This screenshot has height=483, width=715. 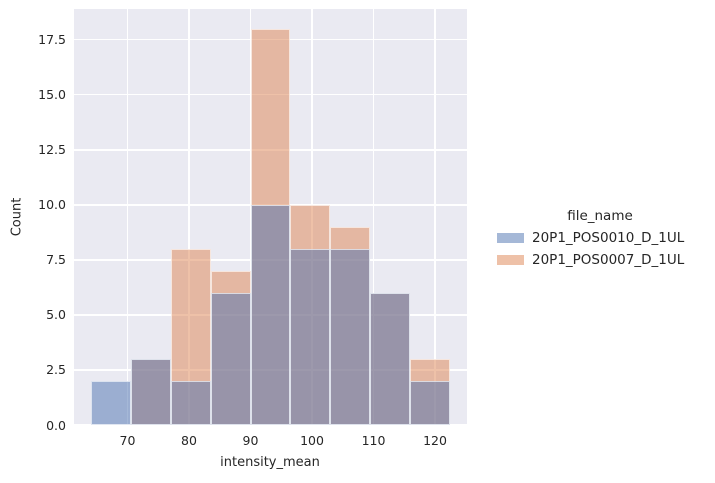 What do you see at coordinates (17, 217) in the screenshot?
I see `y-axis-label: Count` at bounding box center [17, 217].